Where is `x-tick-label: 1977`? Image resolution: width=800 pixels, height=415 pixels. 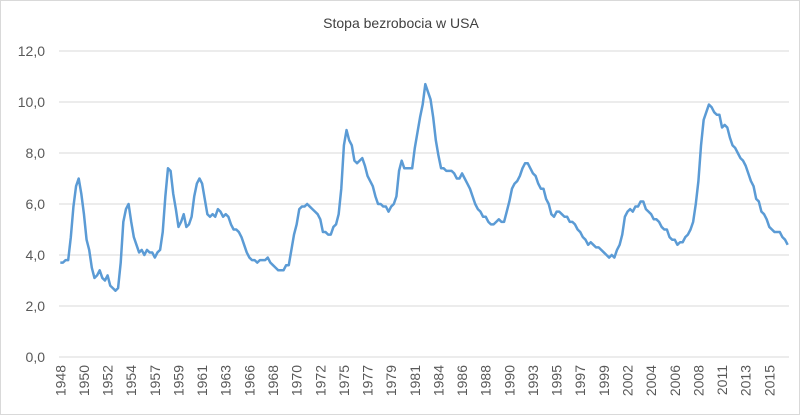 x-tick-label: 1977 is located at coordinates (368, 380).